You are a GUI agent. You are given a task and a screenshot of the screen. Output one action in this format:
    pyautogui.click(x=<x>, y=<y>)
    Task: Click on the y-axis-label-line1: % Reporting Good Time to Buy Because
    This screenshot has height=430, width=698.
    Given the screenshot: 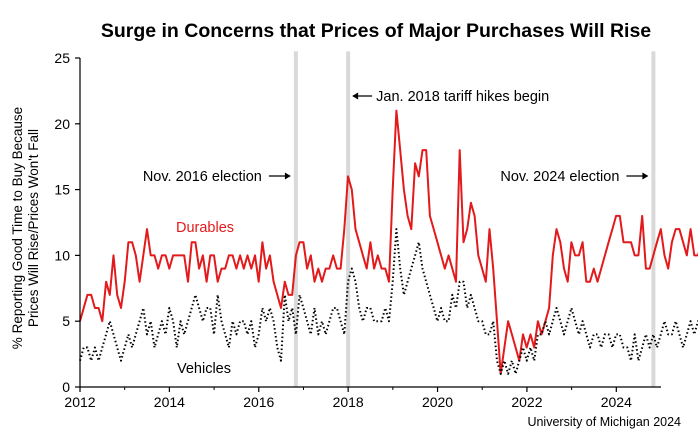 What is the action you would take?
    pyautogui.click(x=17, y=228)
    